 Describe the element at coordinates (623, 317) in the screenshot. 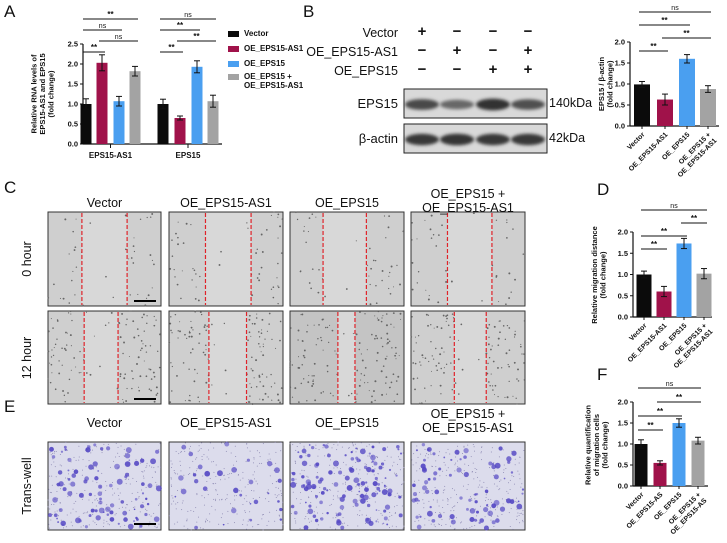

I see `y-tick-label: 0.0` at that location.